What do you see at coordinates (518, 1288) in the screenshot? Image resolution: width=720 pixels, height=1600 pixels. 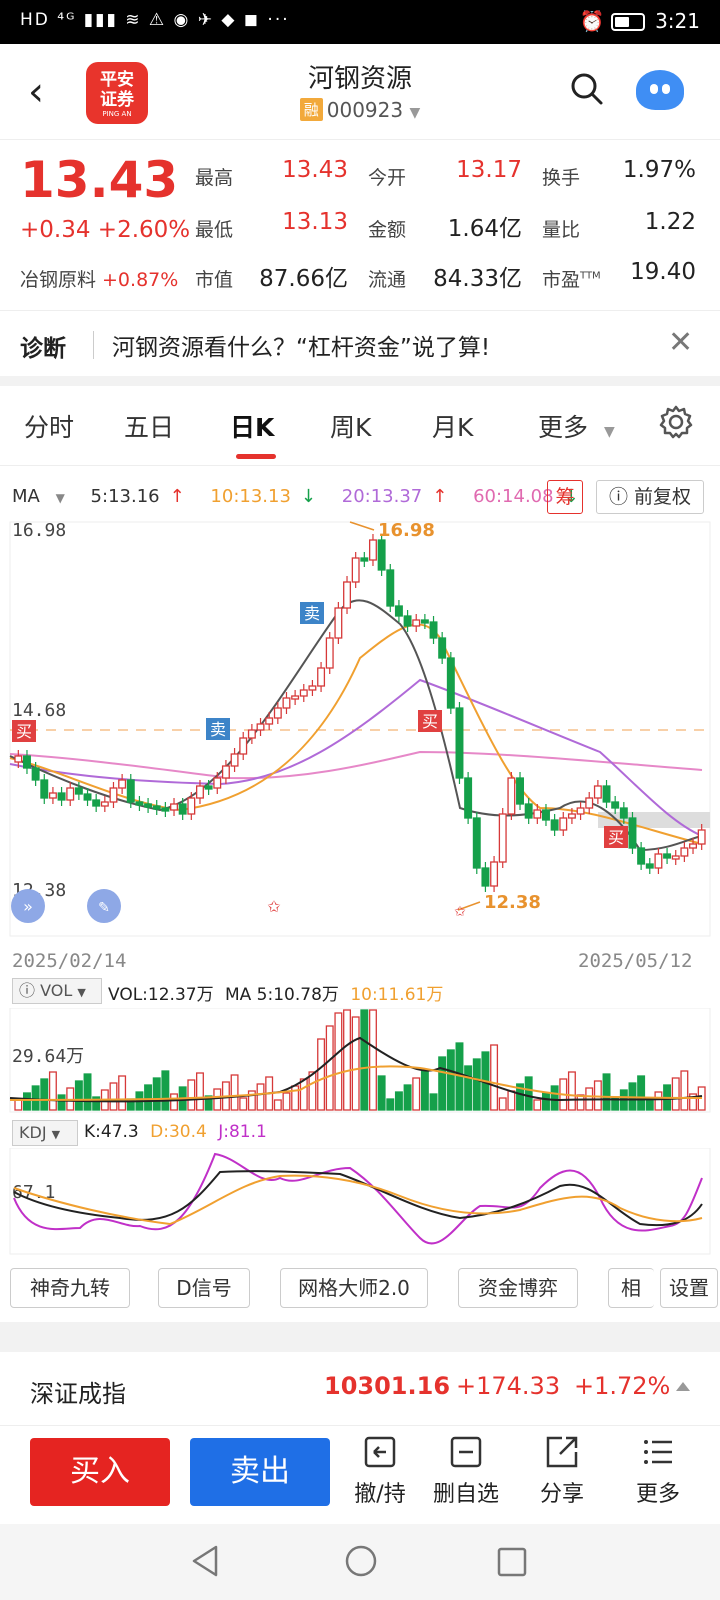 I see `tool-fund-game: 资金博弈` at bounding box center [518, 1288].